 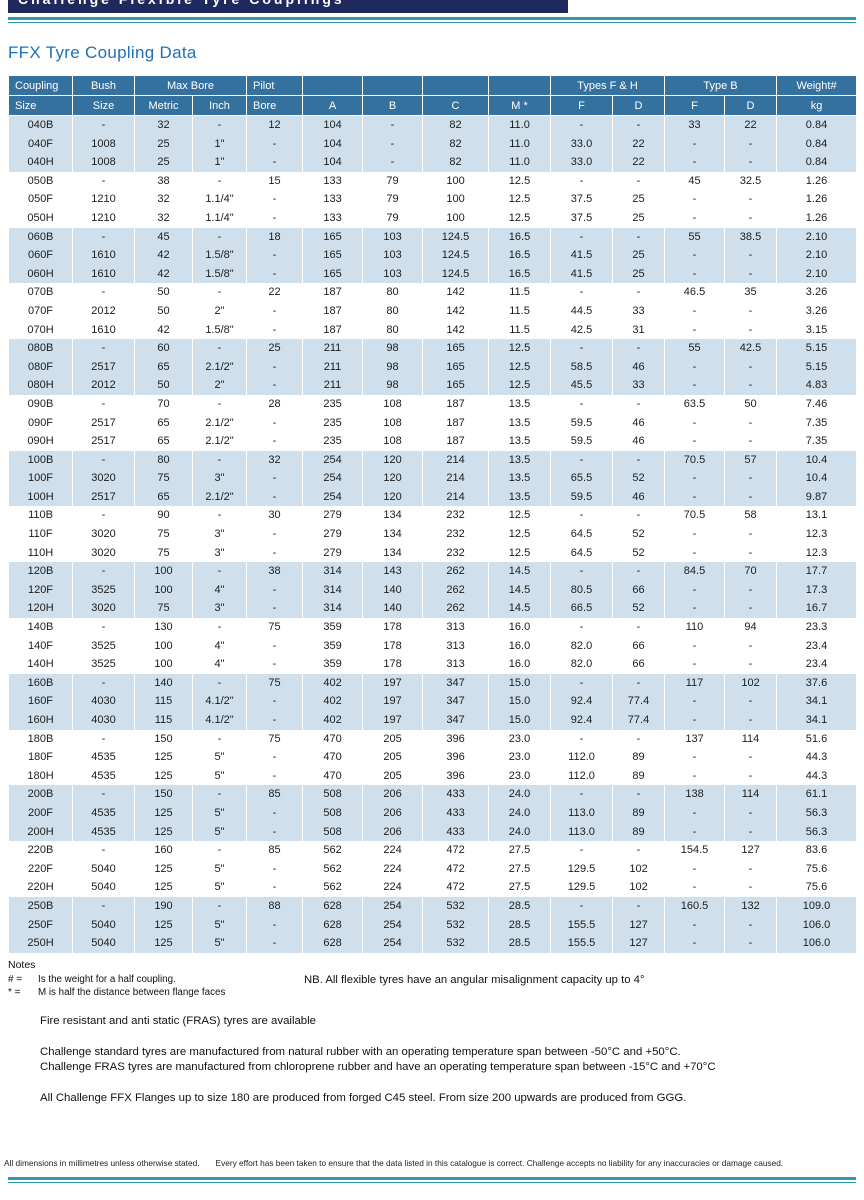 I want to click on cell: 120F, so click(x=40, y=590).